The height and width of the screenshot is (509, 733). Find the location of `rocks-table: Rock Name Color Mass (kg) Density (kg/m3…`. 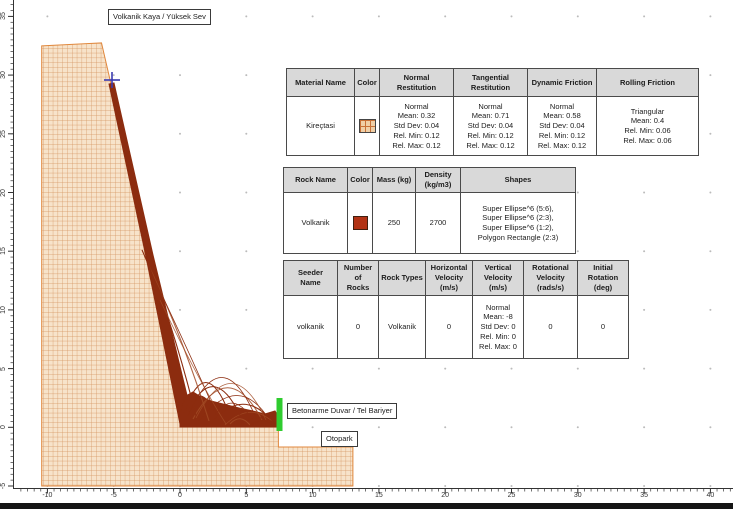

rocks-table: Rock Name Color Mass (kg) Density (kg/m3… is located at coordinates (429, 210).